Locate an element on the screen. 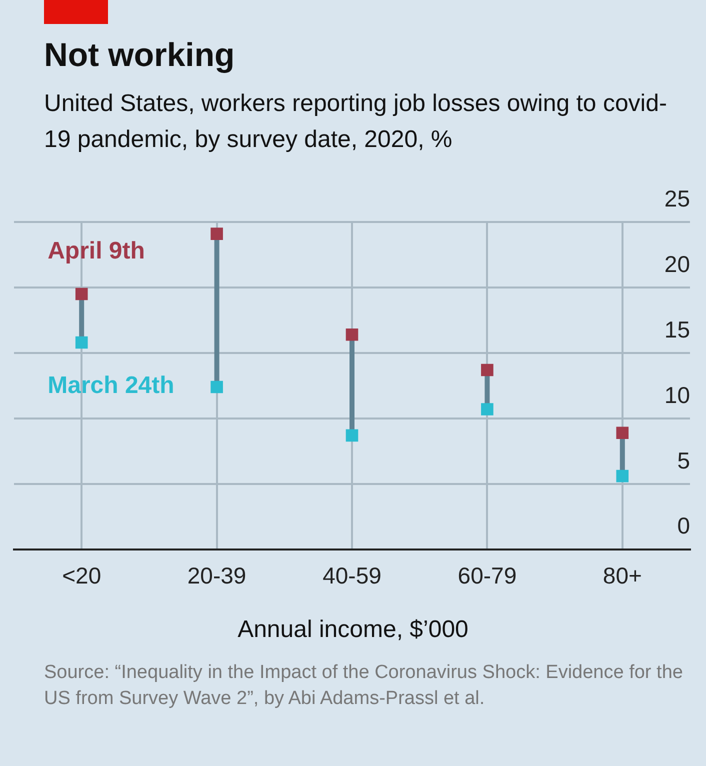 Image resolution: width=706 pixels, height=766 pixels. chart-title: Not working is located at coordinates (139, 55).